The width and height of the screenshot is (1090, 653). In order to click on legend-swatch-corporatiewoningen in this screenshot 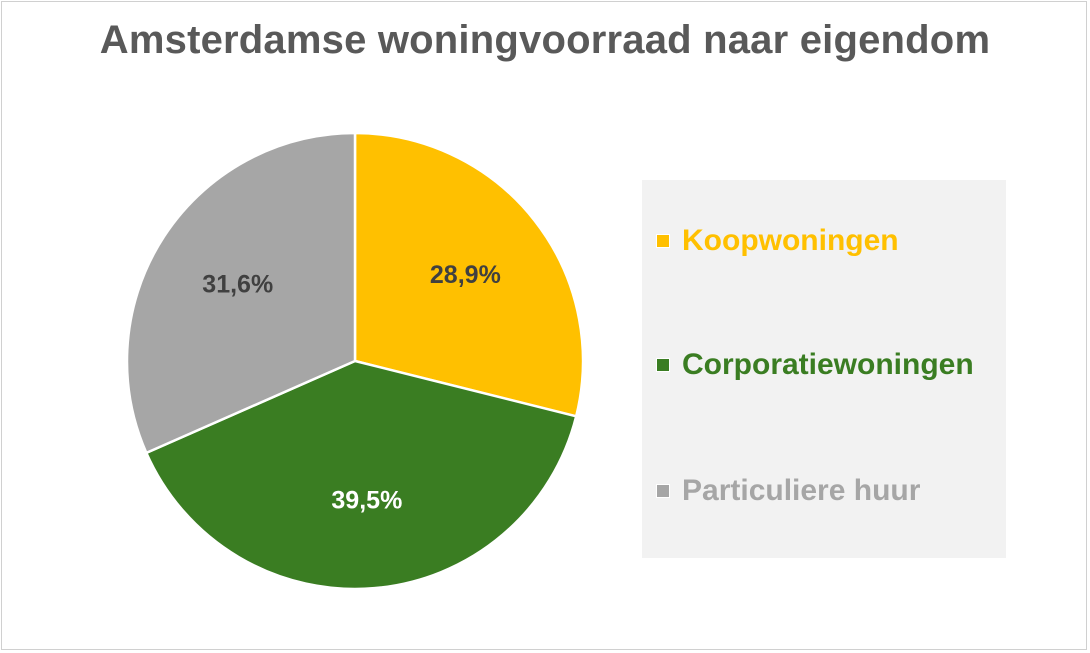, I will do `click(663, 365)`.